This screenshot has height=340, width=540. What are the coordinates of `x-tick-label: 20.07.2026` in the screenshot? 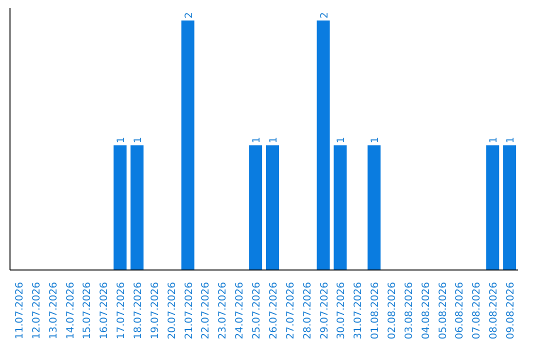 It's located at (172, 311).